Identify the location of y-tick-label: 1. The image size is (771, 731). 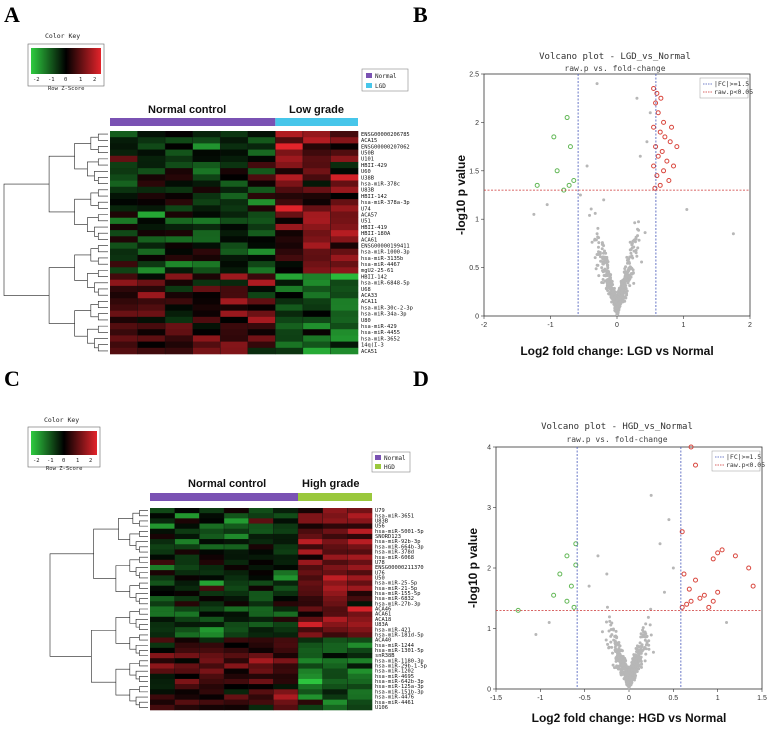
(489, 629).